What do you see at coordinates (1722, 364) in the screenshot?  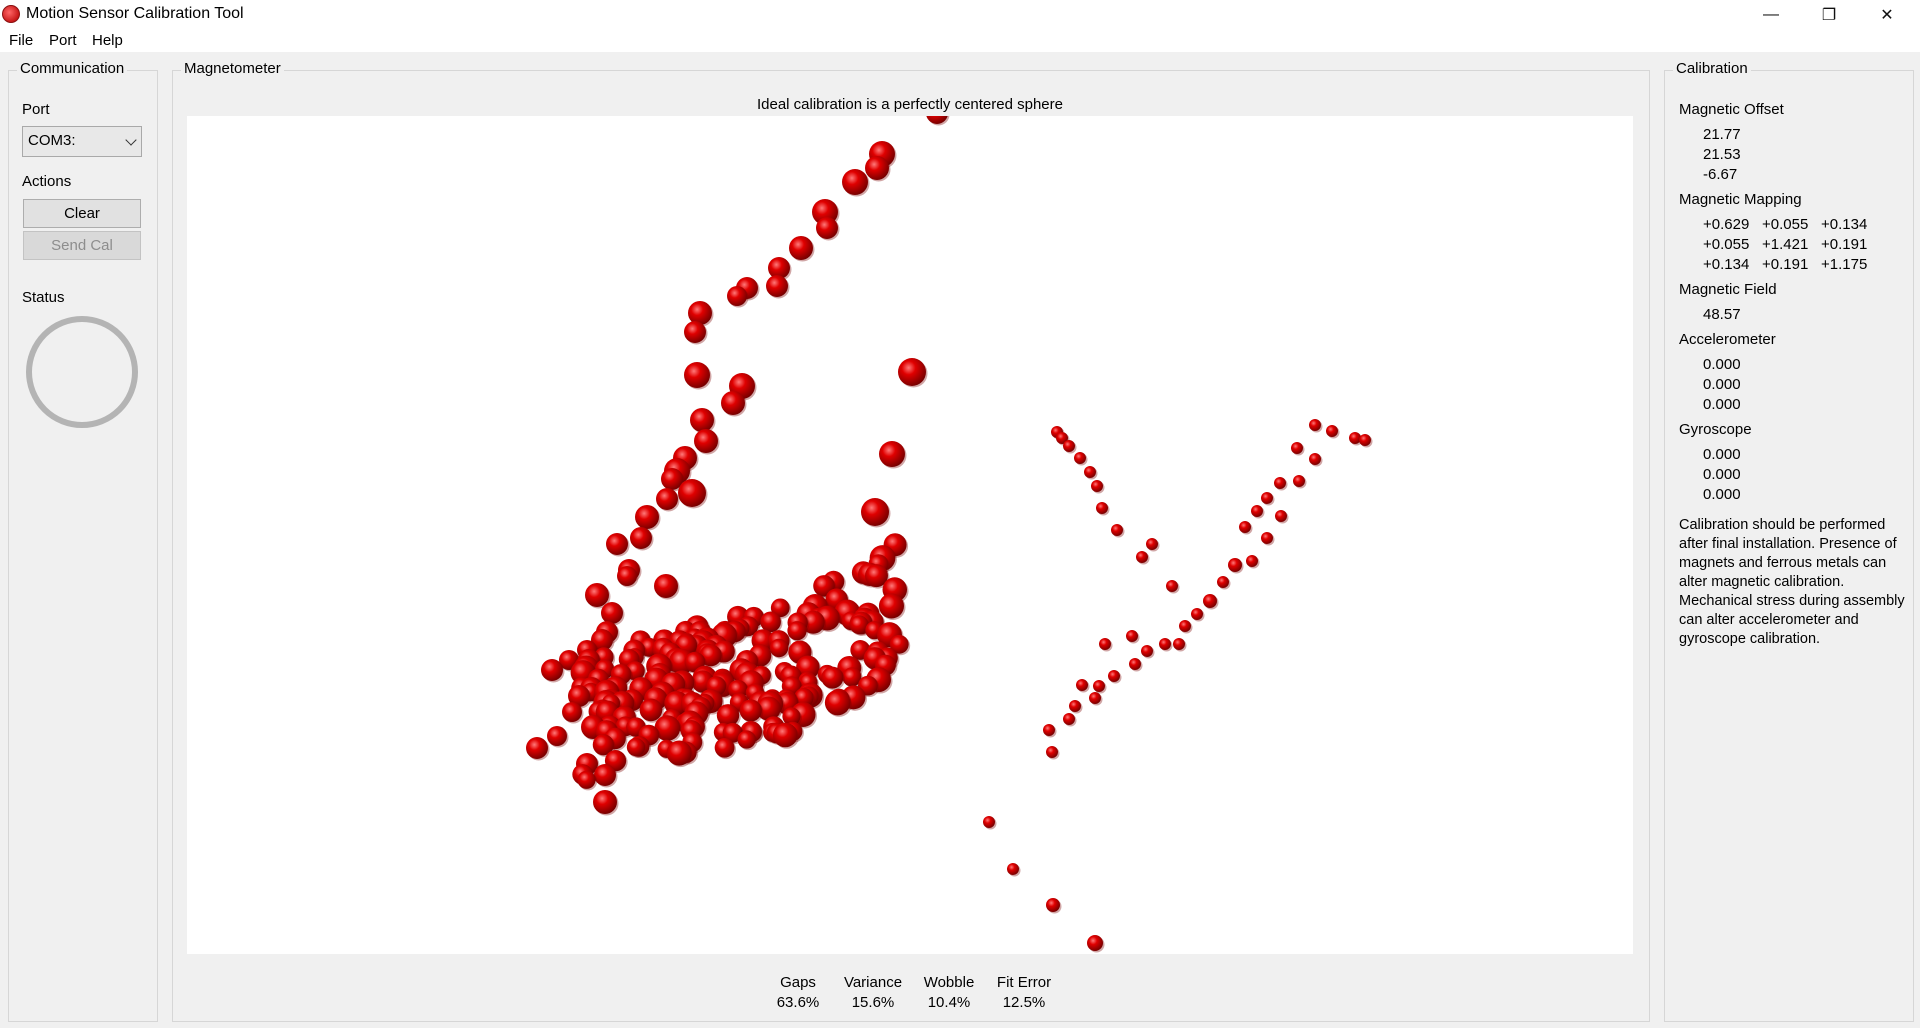 I see `accel-x: 0.000` at bounding box center [1722, 364].